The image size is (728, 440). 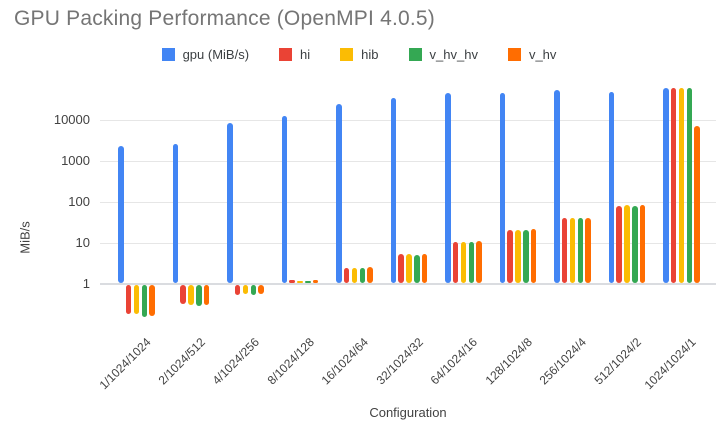 I want to click on x-tick-label: 4/1024/256, so click(x=236, y=361).